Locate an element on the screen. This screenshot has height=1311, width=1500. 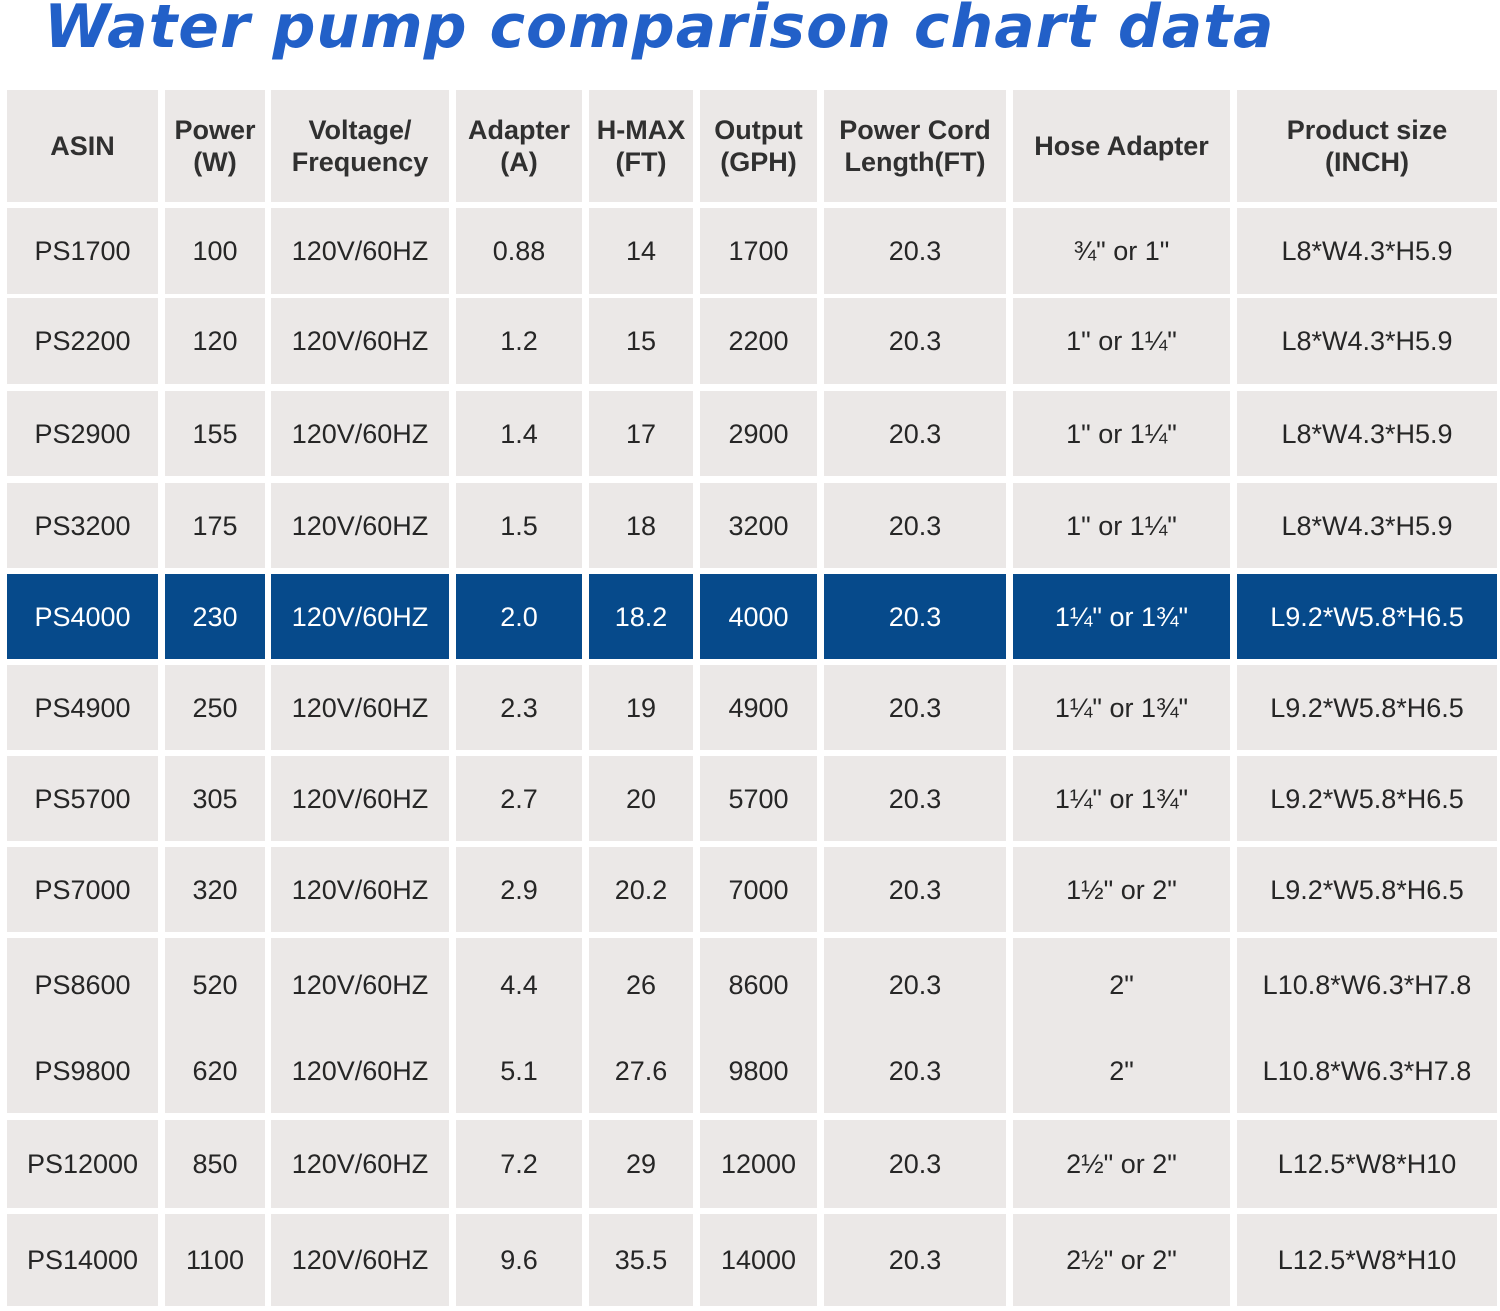
cell-text: 1.4 is located at coordinates (519, 433).